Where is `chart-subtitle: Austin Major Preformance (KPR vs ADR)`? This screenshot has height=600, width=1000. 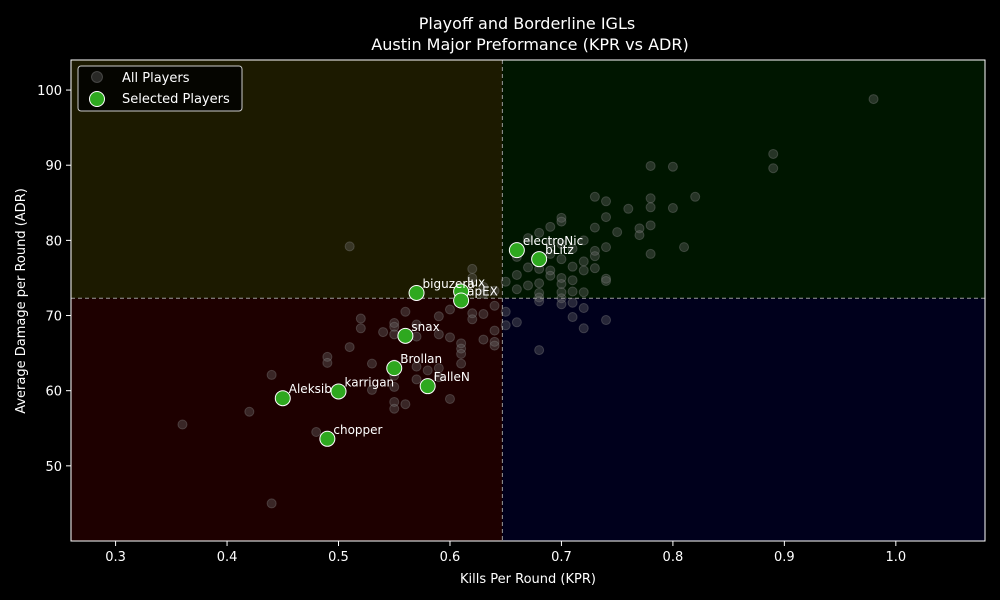
chart-subtitle: Austin Major Preformance (KPR vs ADR) is located at coordinates (529, 44).